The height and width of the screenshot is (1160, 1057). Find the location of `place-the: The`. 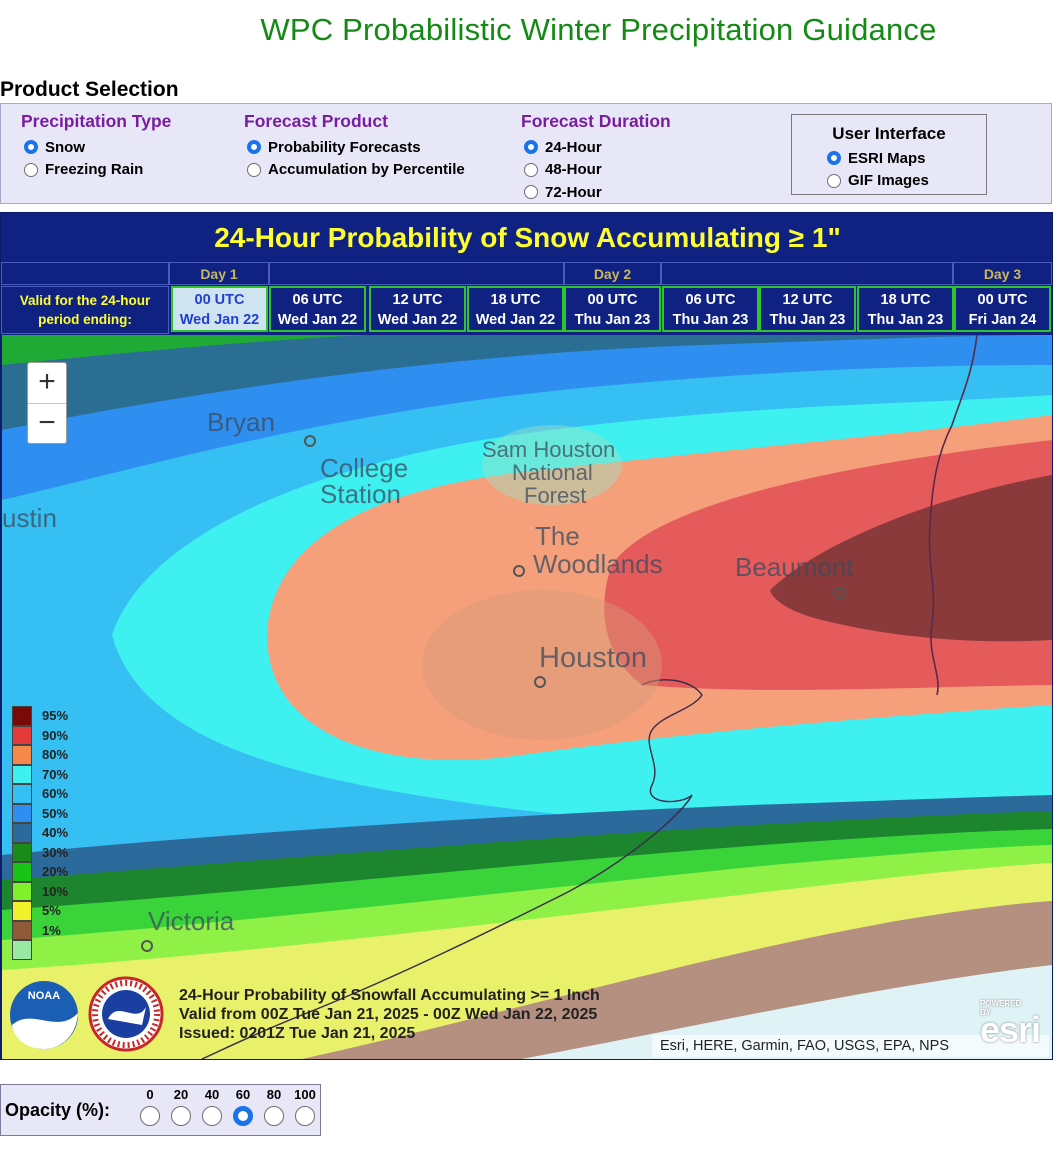

place-the: The is located at coordinates (557, 536).